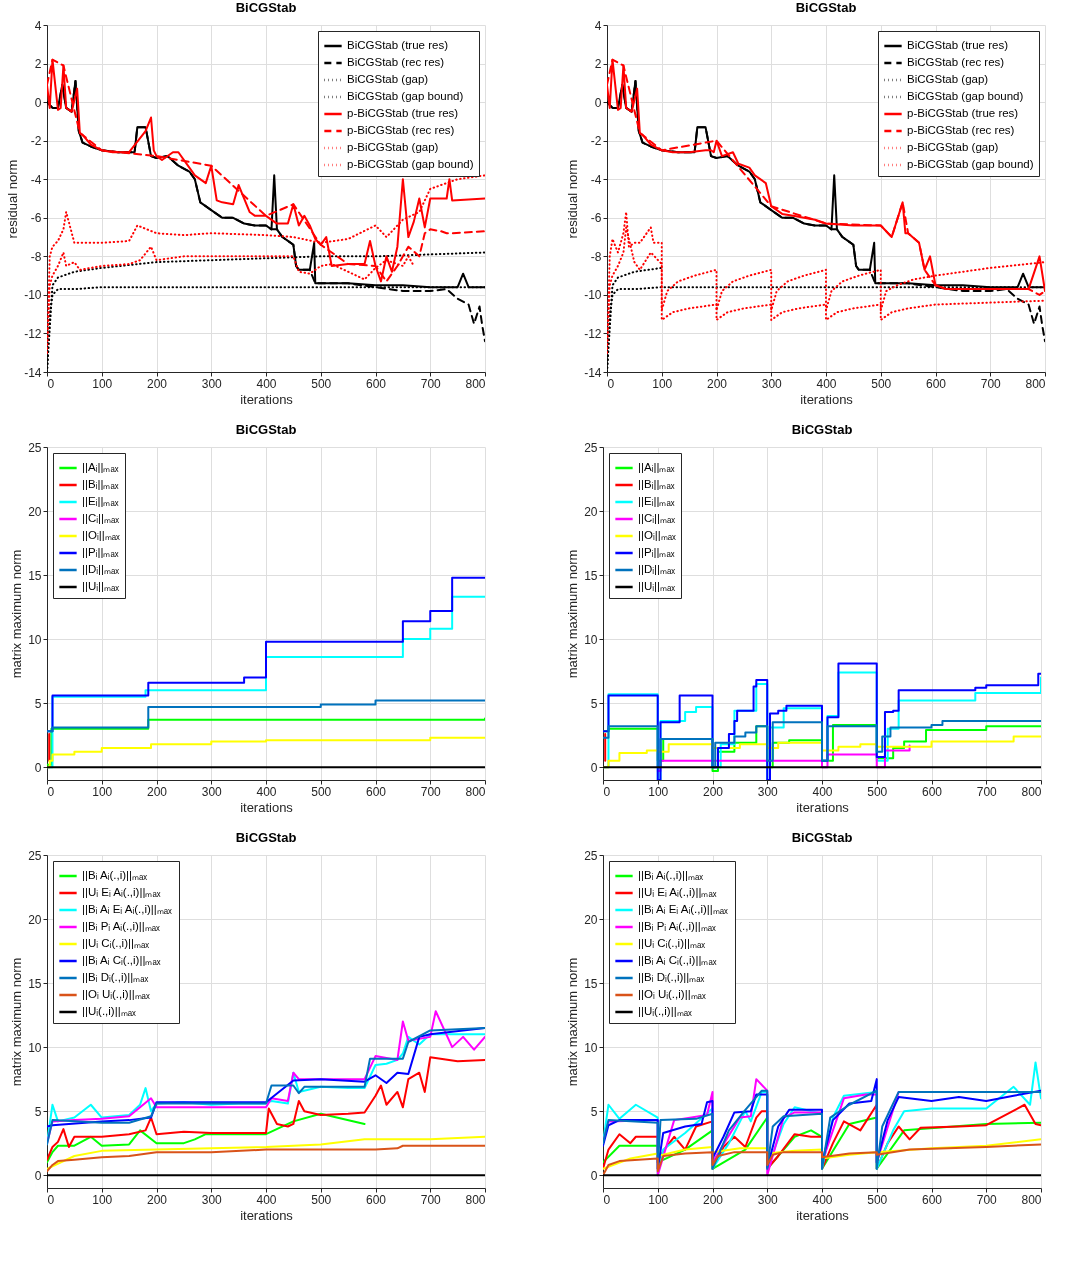  I want to click on legend-label: ||Uᵢ||ₘₐₓ, so click(101, 586).